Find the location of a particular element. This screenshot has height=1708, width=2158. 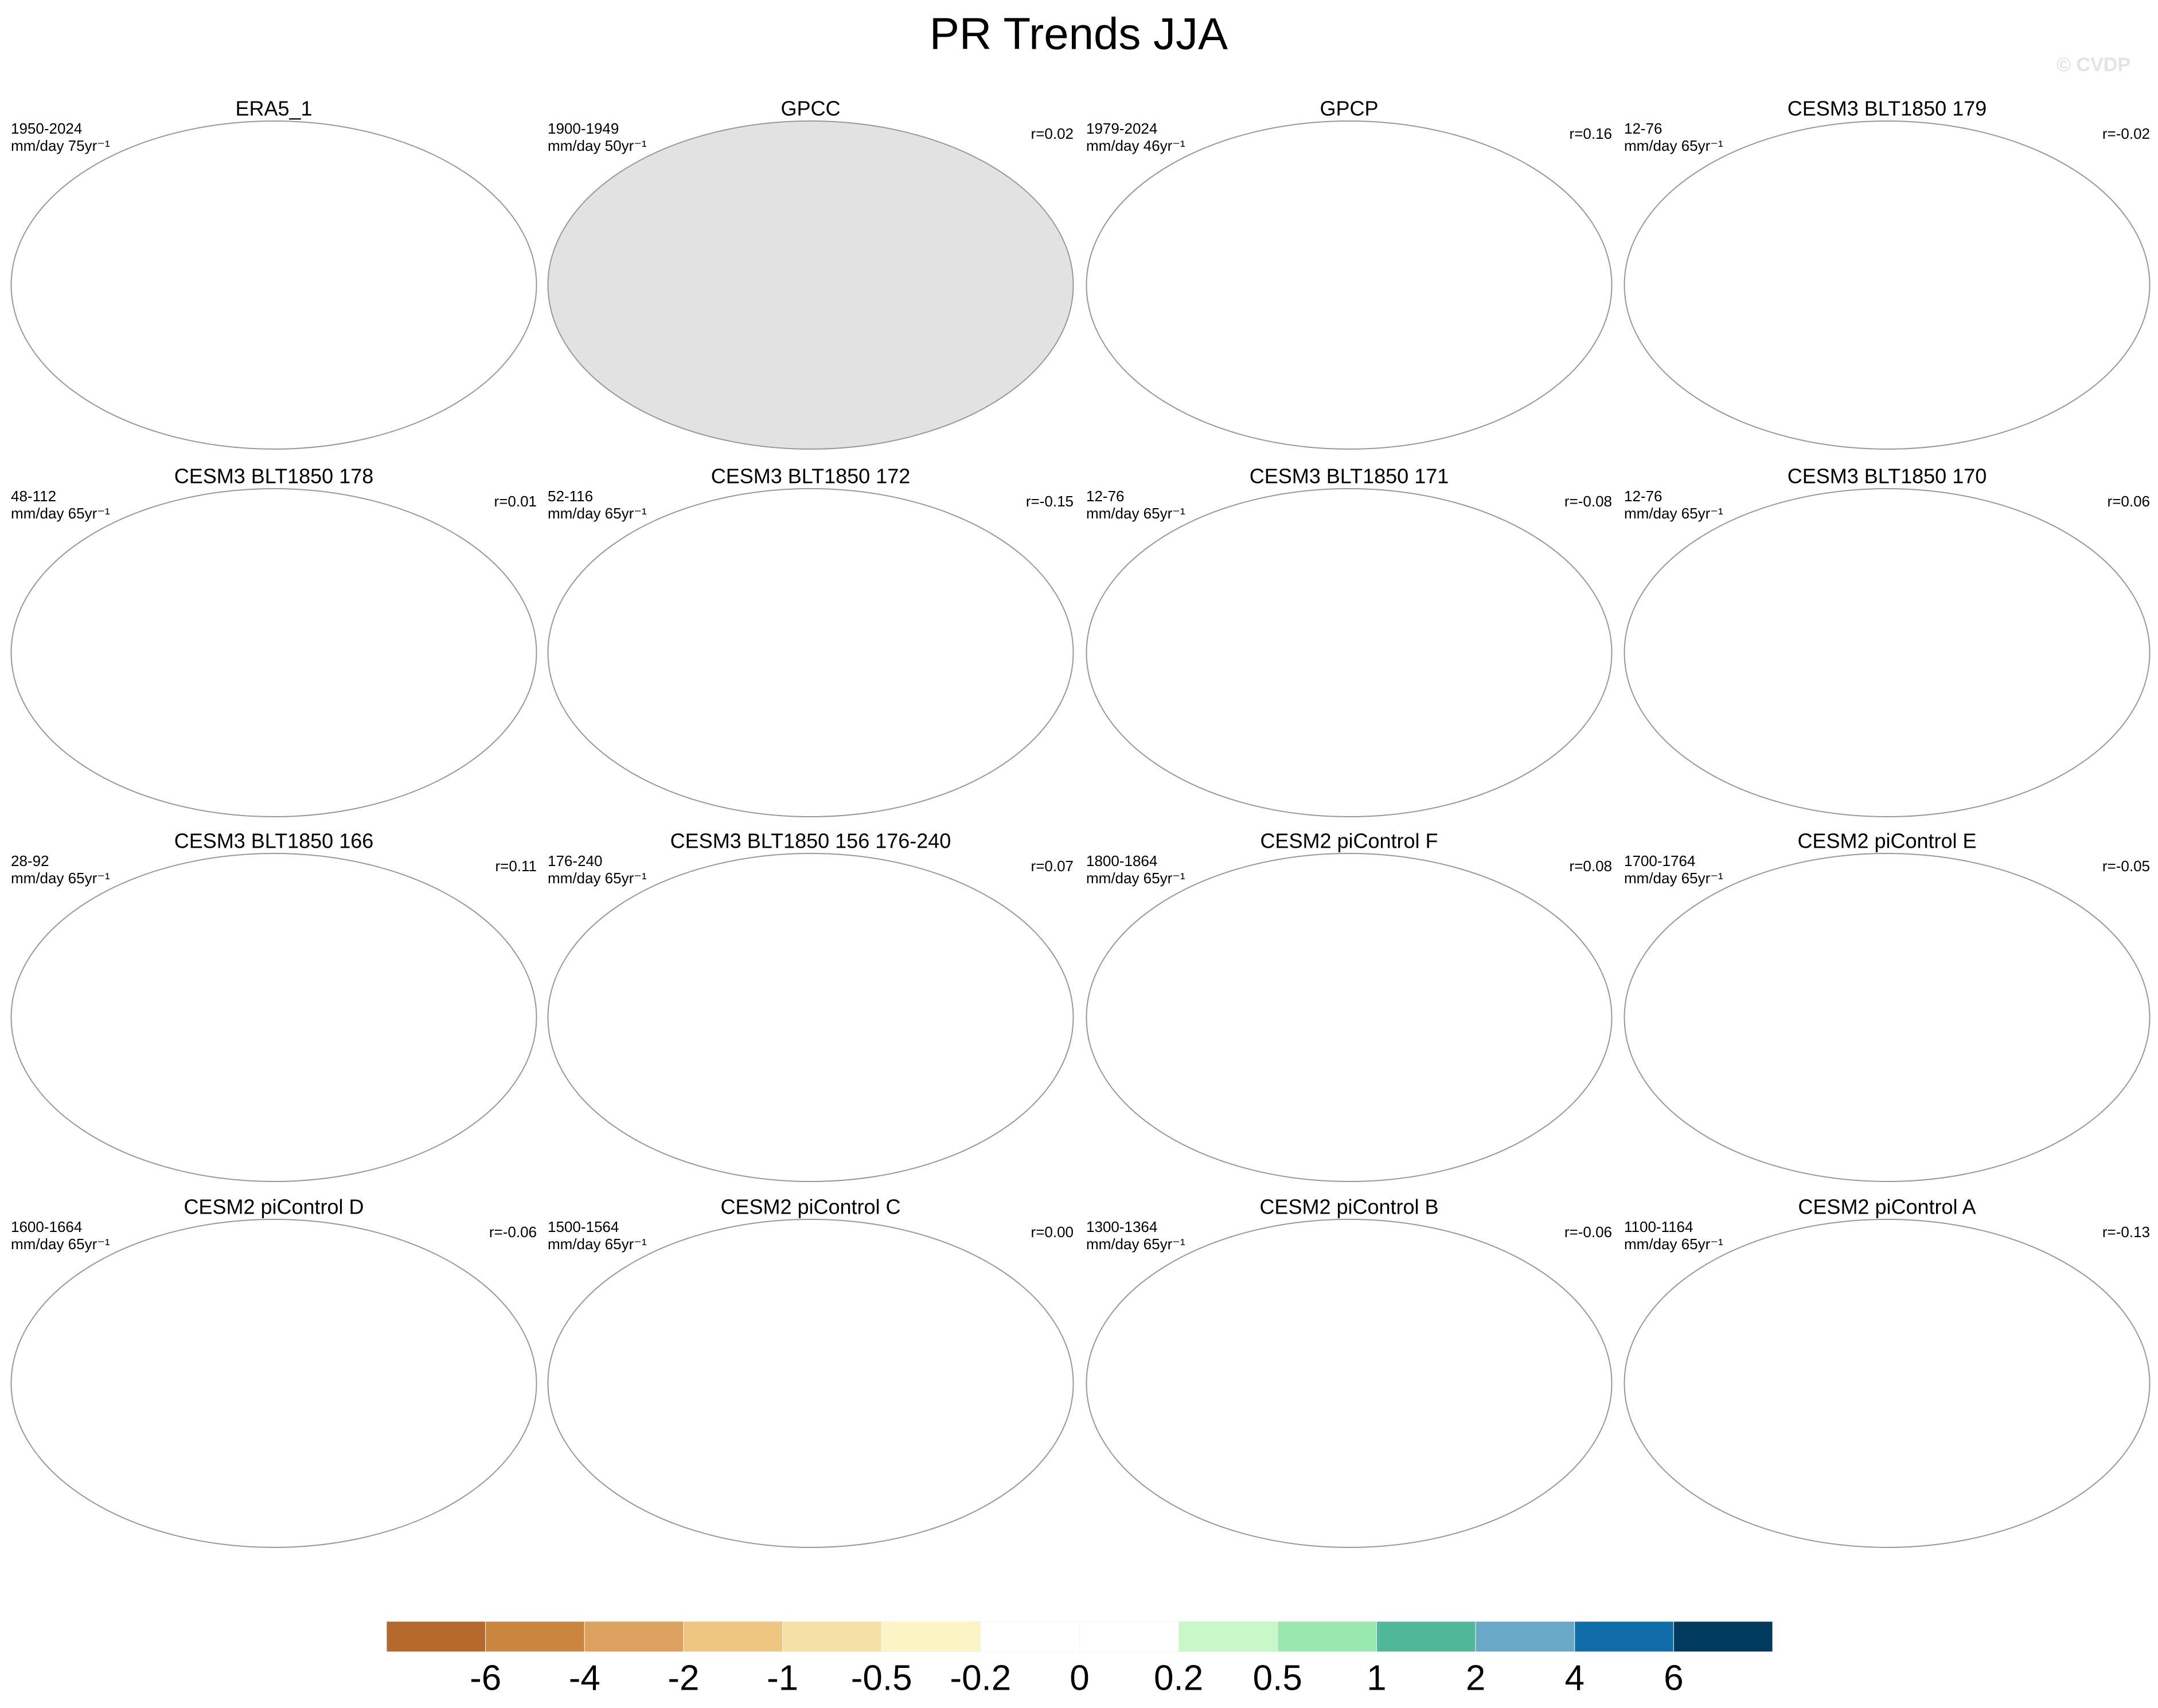

panel-period: 1500-1564 is located at coordinates (583, 1226).